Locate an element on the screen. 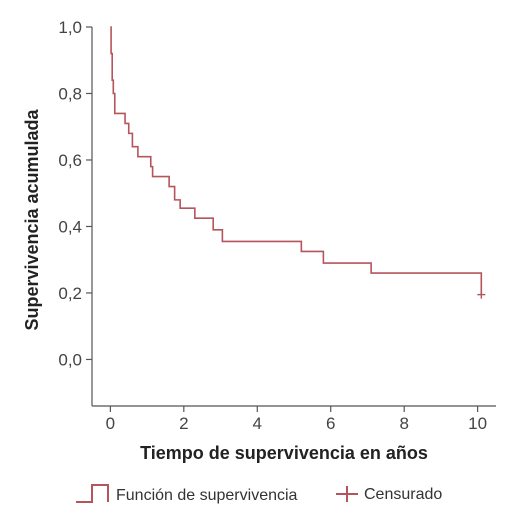 The image size is (530, 524). x-tick-label: 8 is located at coordinates (403, 423).